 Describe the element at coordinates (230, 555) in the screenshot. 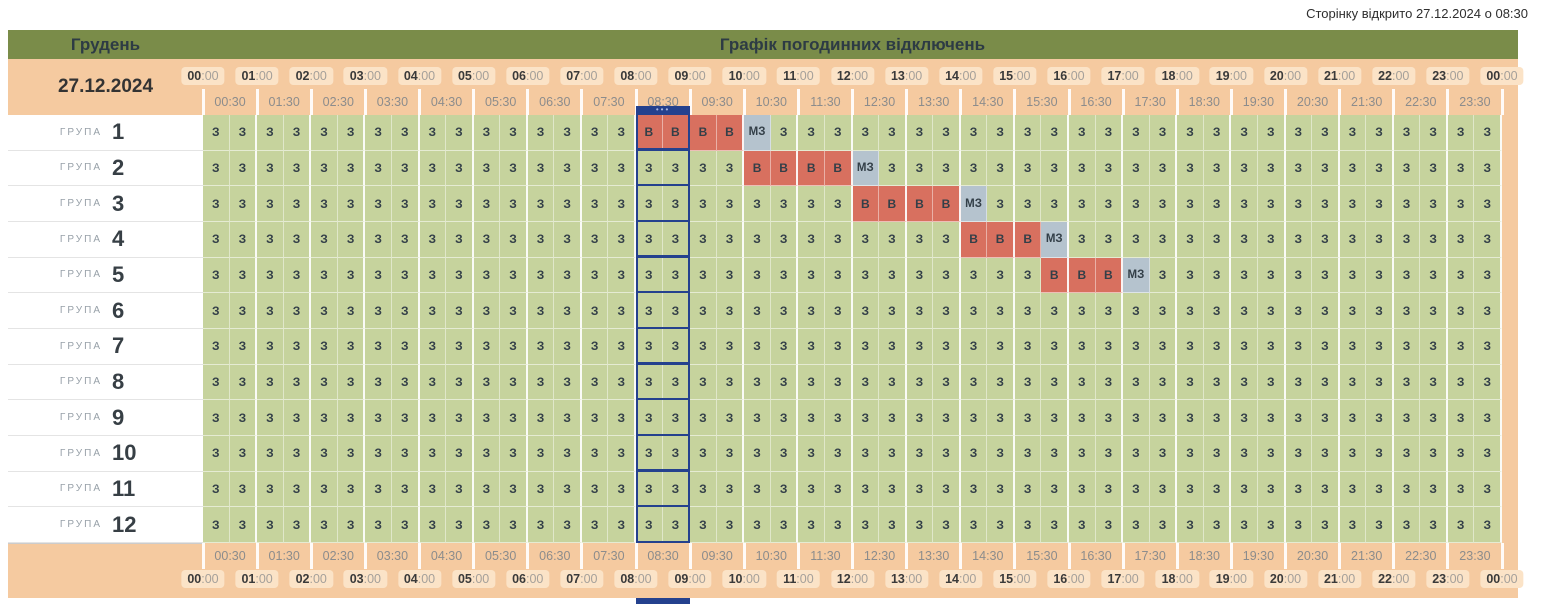

I see `half-hour-label: 00:30` at that location.